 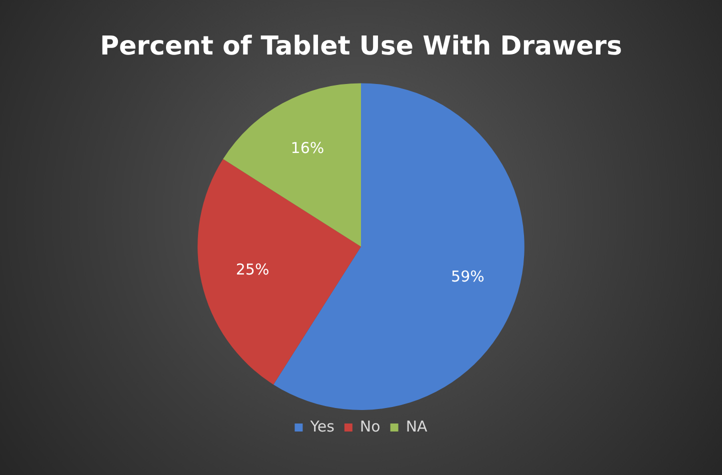 What do you see at coordinates (361, 46) in the screenshot?
I see `chart-title: Percent of Tablet Use With Drawers` at bounding box center [361, 46].